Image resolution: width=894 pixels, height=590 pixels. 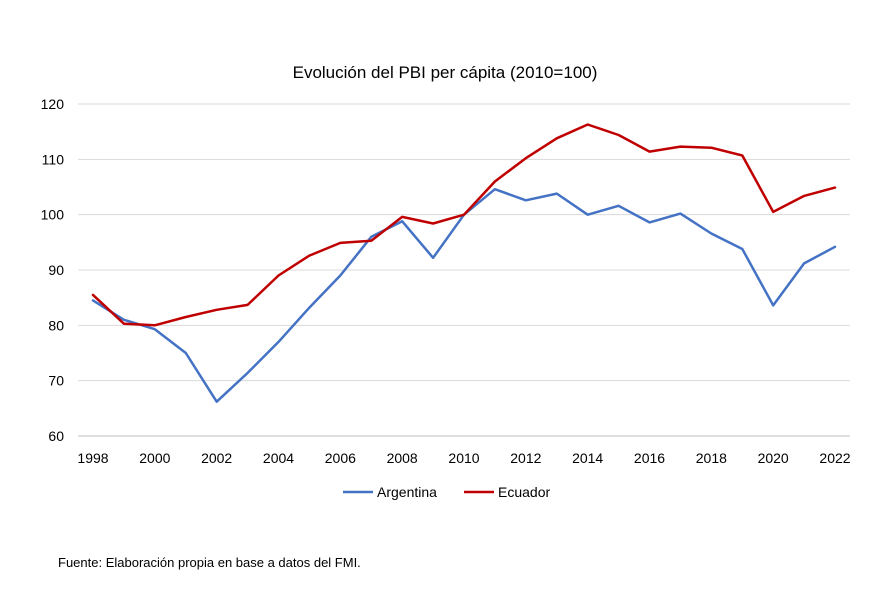 I want to click on x-tick-label: 2006, so click(x=340, y=458).